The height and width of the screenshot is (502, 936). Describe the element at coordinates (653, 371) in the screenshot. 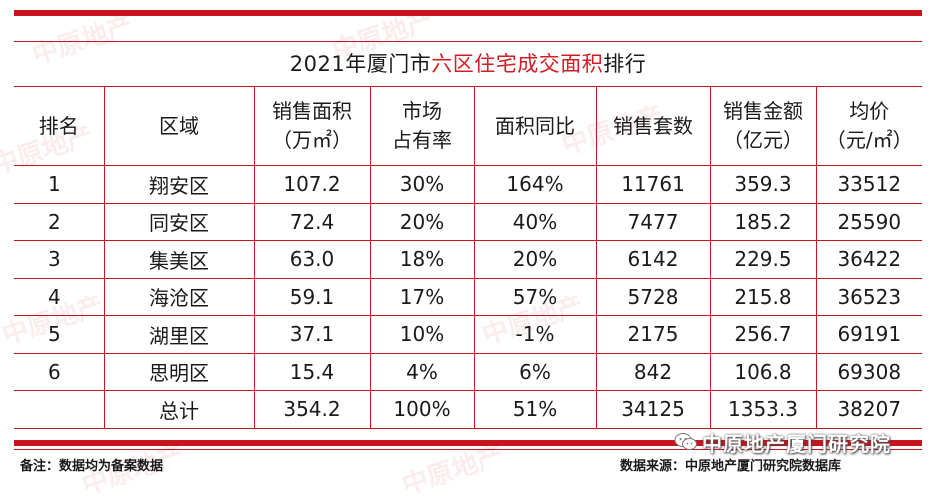

I see `table-cell: 842` at that location.